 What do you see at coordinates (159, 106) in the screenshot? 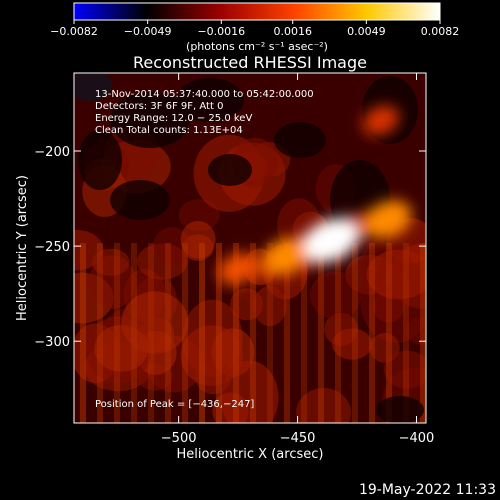
I see `annotation-line: Detectors: 3F 6F 9F, Att 0` at bounding box center [159, 106].